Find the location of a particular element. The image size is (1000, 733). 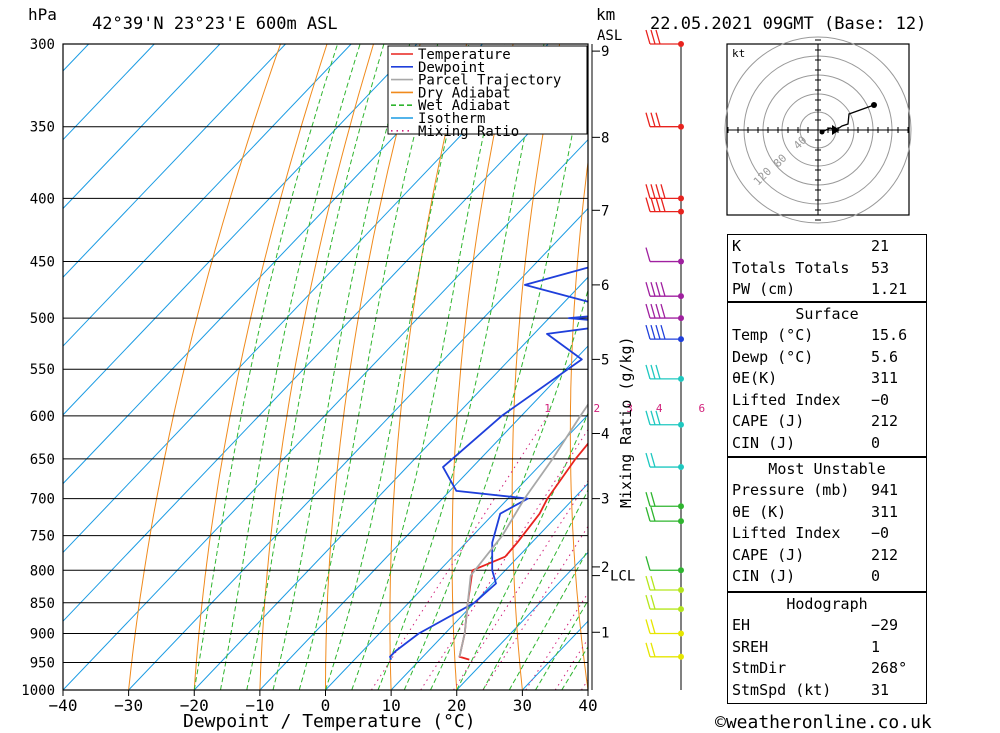

indices-block-title: Most Unstable is located at coordinates (827, 469).